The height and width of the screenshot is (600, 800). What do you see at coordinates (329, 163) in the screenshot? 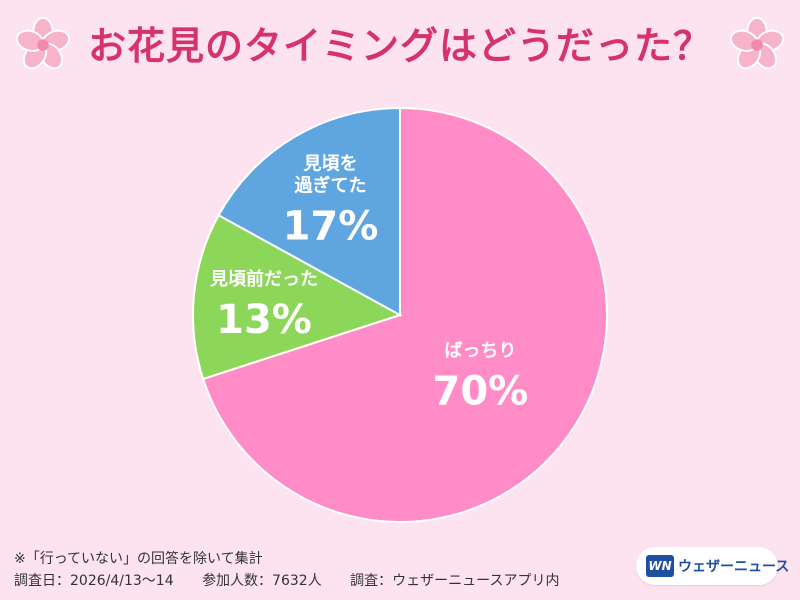
I see `slice-label-2-line-0: 見頃を` at bounding box center [329, 163].